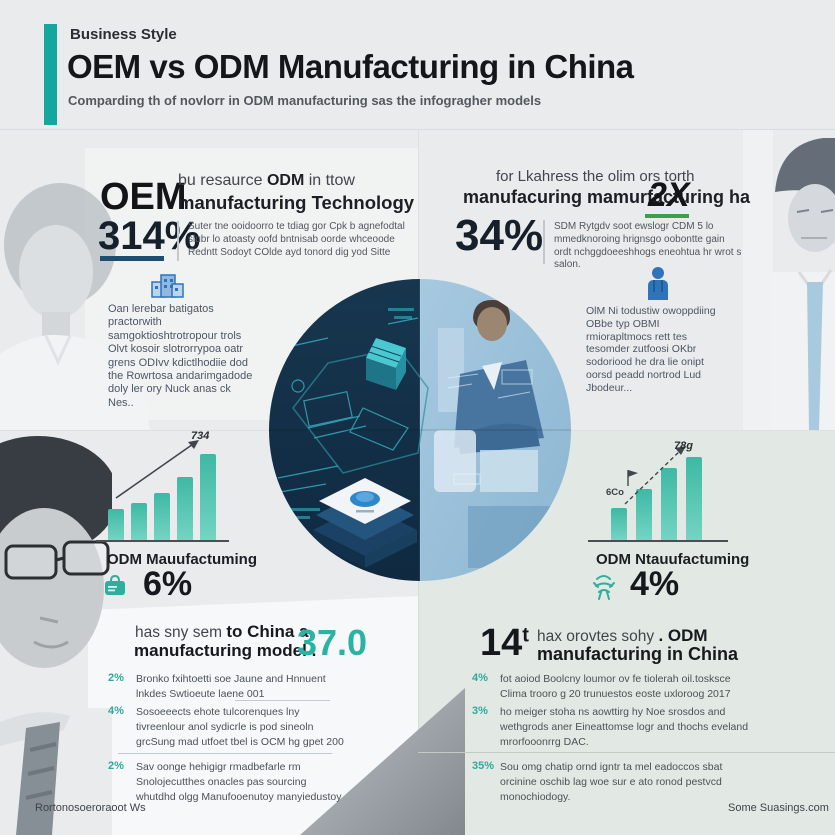  I want to click on br-headline-line1: hax orovtes sohy . ODM, so click(622, 636).